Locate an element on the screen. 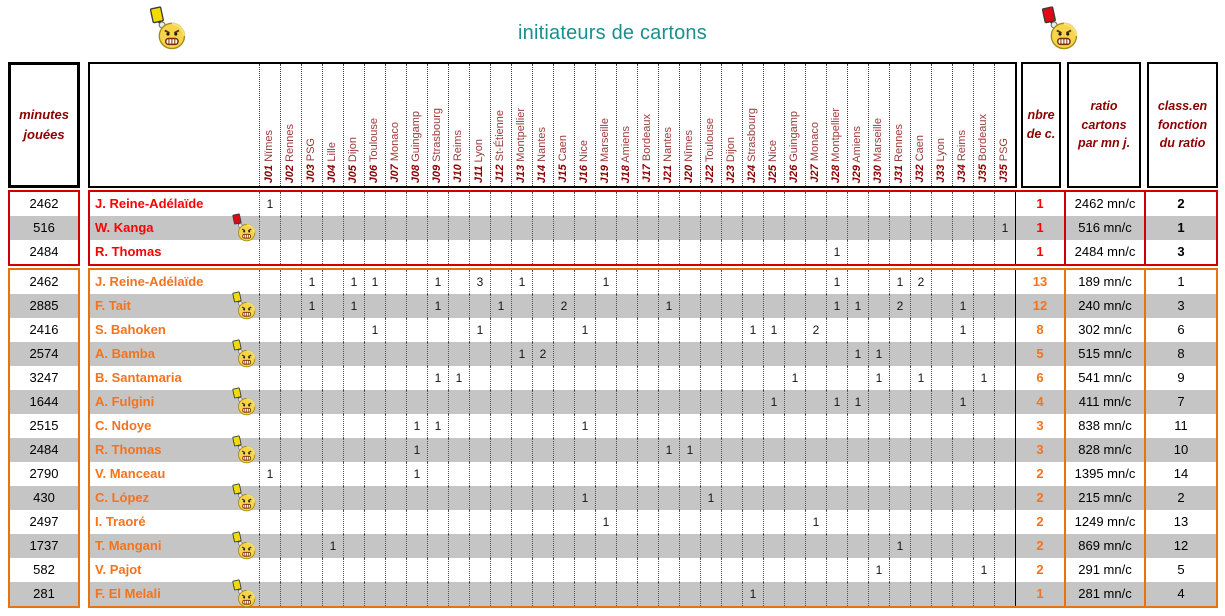  card-cell-J04 is located at coordinates (332, 330).